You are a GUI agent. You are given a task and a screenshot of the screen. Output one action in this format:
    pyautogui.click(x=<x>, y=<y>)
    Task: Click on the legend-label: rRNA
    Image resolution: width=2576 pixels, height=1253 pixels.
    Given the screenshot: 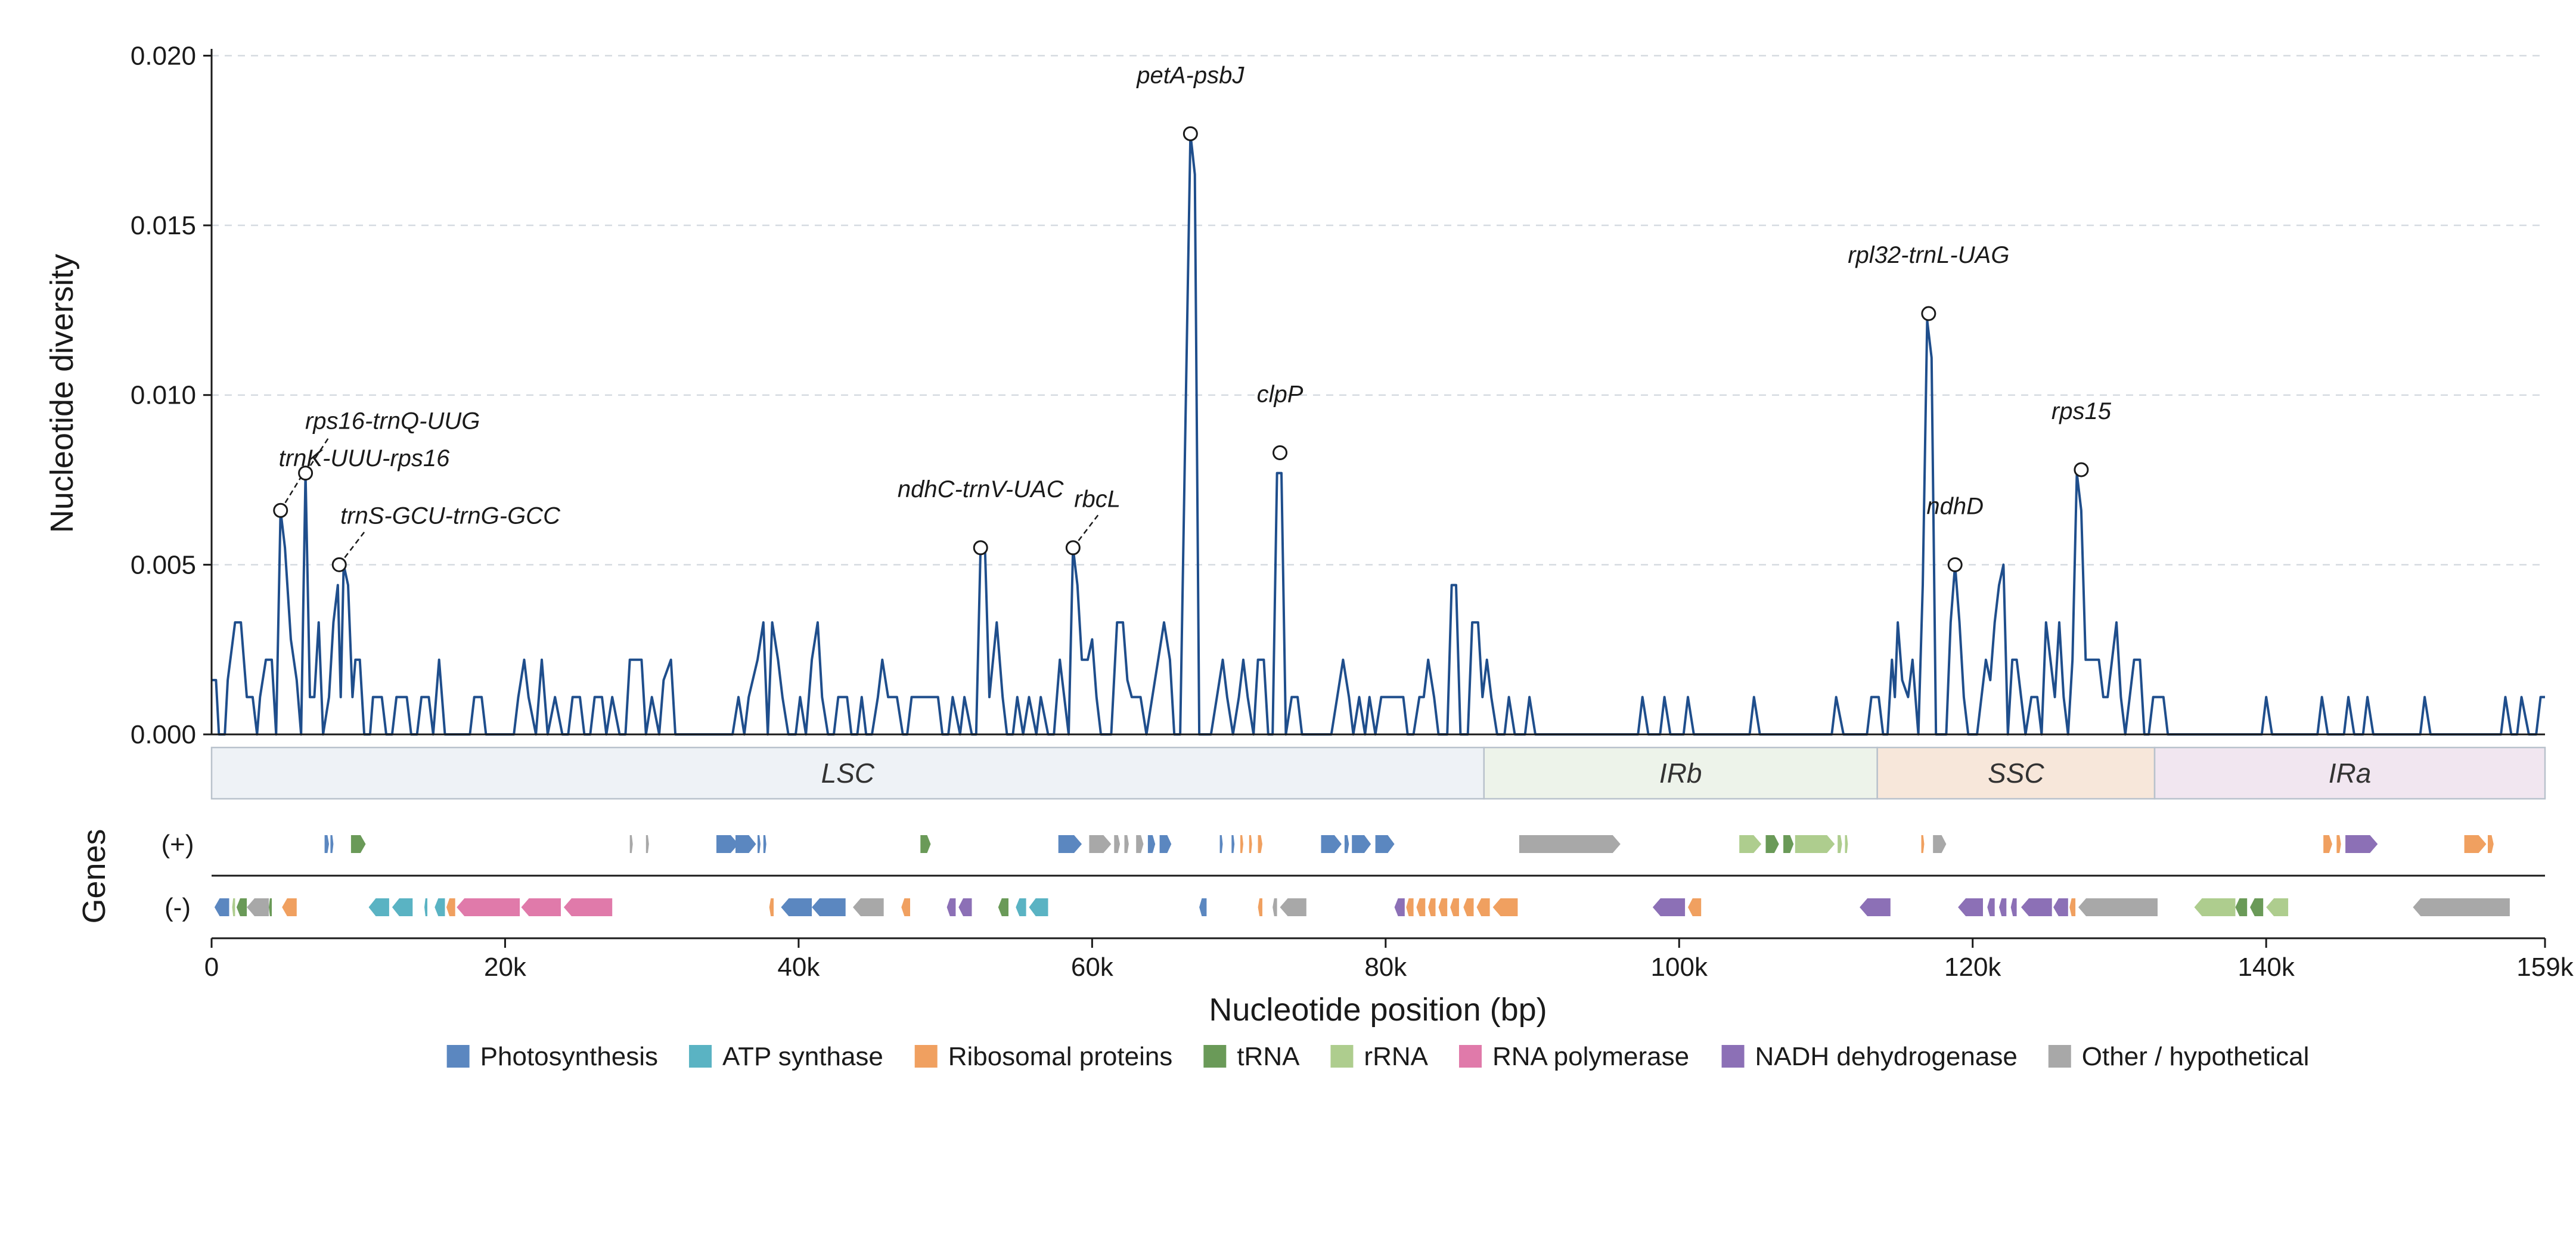 What is the action you would take?
    pyautogui.click(x=1396, y=1056)
    